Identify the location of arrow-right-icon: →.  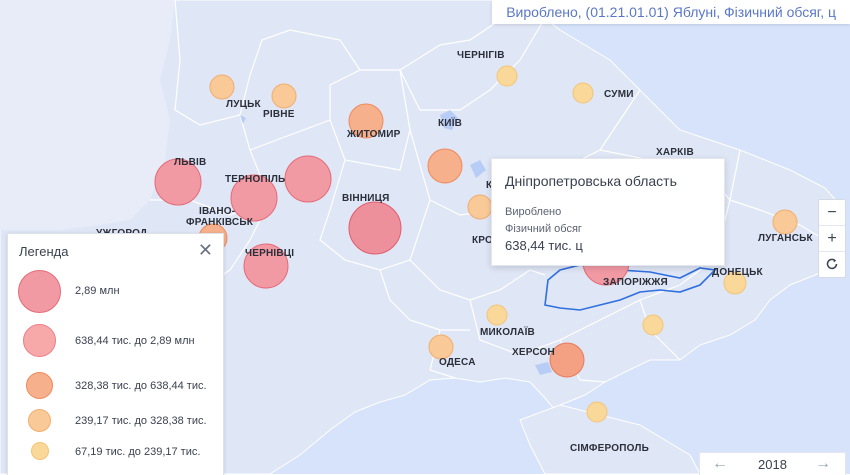
(823, 463).